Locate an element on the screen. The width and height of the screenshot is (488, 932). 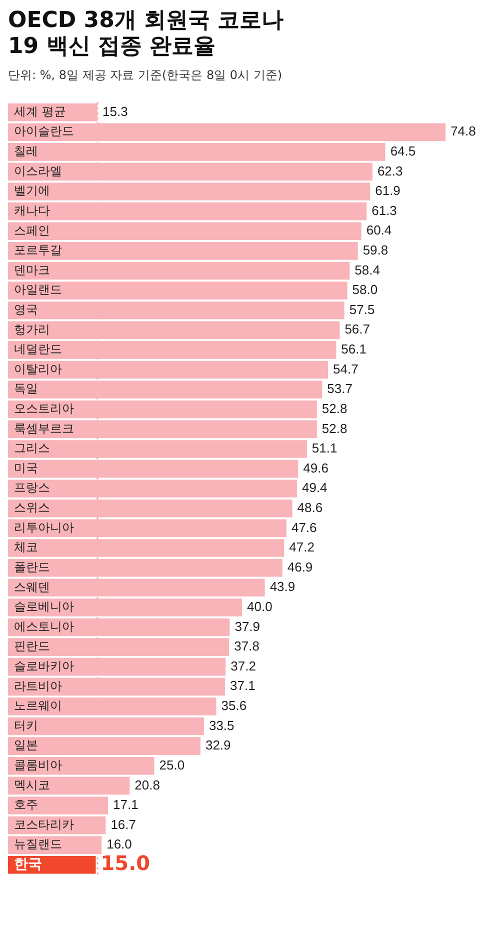
y-tick-label: 터키 is located at coordinates (26, 725).